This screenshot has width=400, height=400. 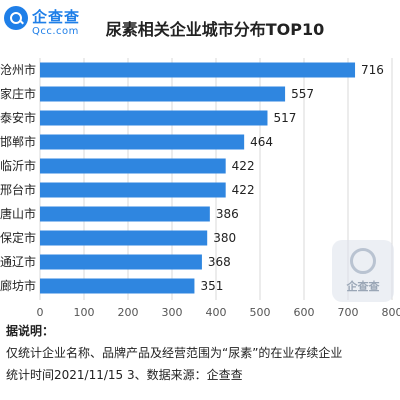 What do you see at coordinates (261, 142) in the screenshot?
I see `value-label: 464` at bounding box center [261, 142].